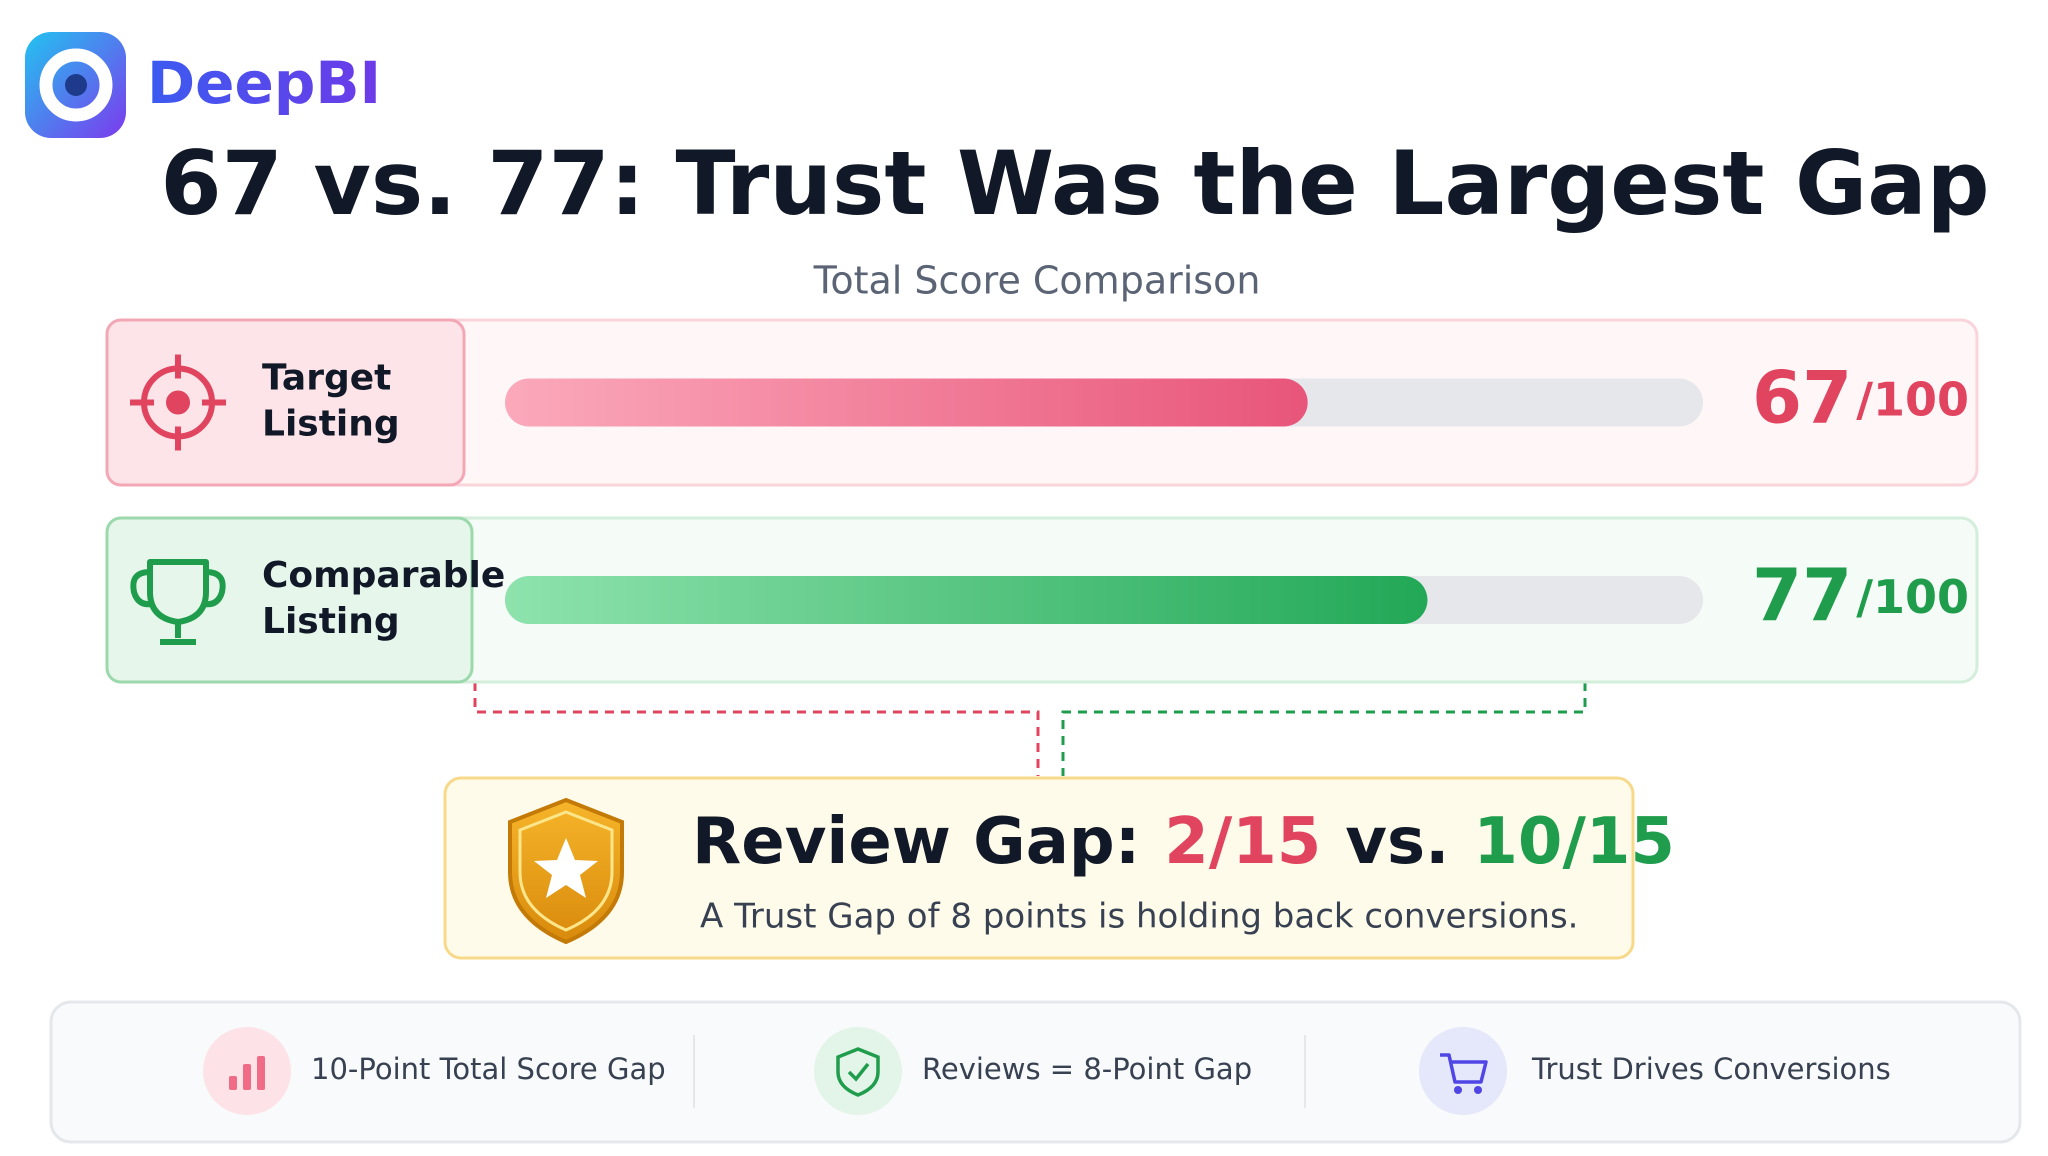 The image size is (2048, 1156). I want to click on review-heading: Review Gap: 2/15 vs. 10/15, so click(1183, 842).